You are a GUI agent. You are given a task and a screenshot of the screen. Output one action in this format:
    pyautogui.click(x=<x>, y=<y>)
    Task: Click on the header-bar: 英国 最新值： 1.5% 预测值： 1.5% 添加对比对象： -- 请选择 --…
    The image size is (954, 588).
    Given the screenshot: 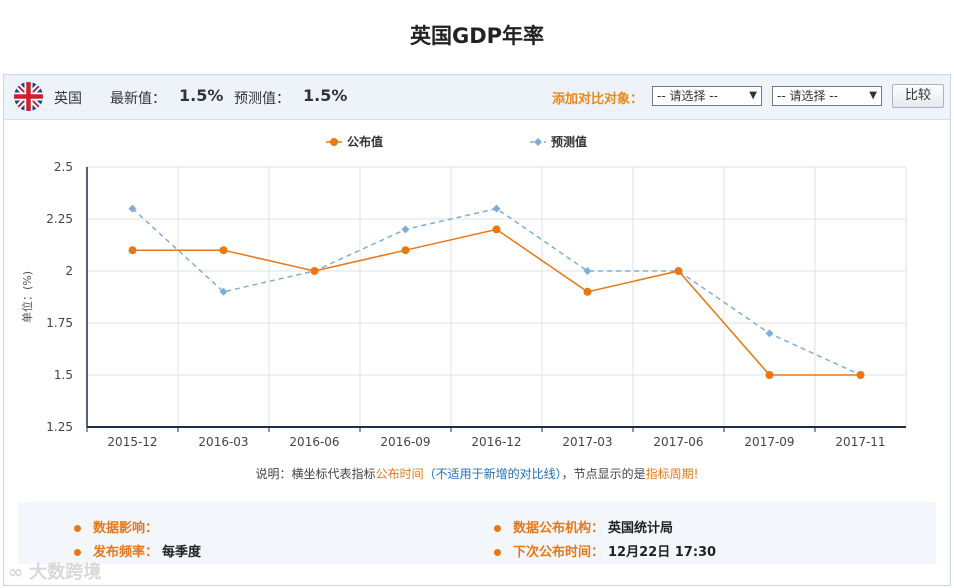 What is the action you would take?
    pyautogui.click(x=477, y=97)
    